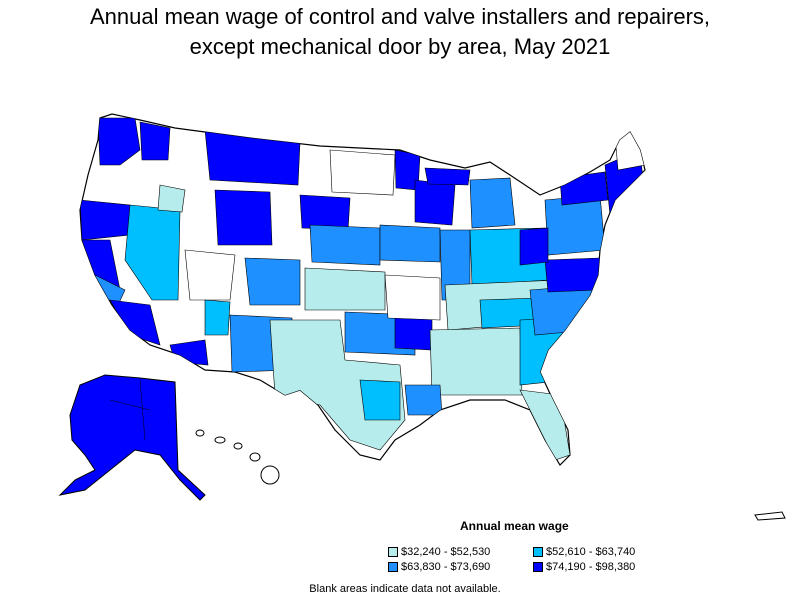 The image size is (800, 600). I want to click on legend-item-3: $63,830 - $73,690, so click(439, 567).